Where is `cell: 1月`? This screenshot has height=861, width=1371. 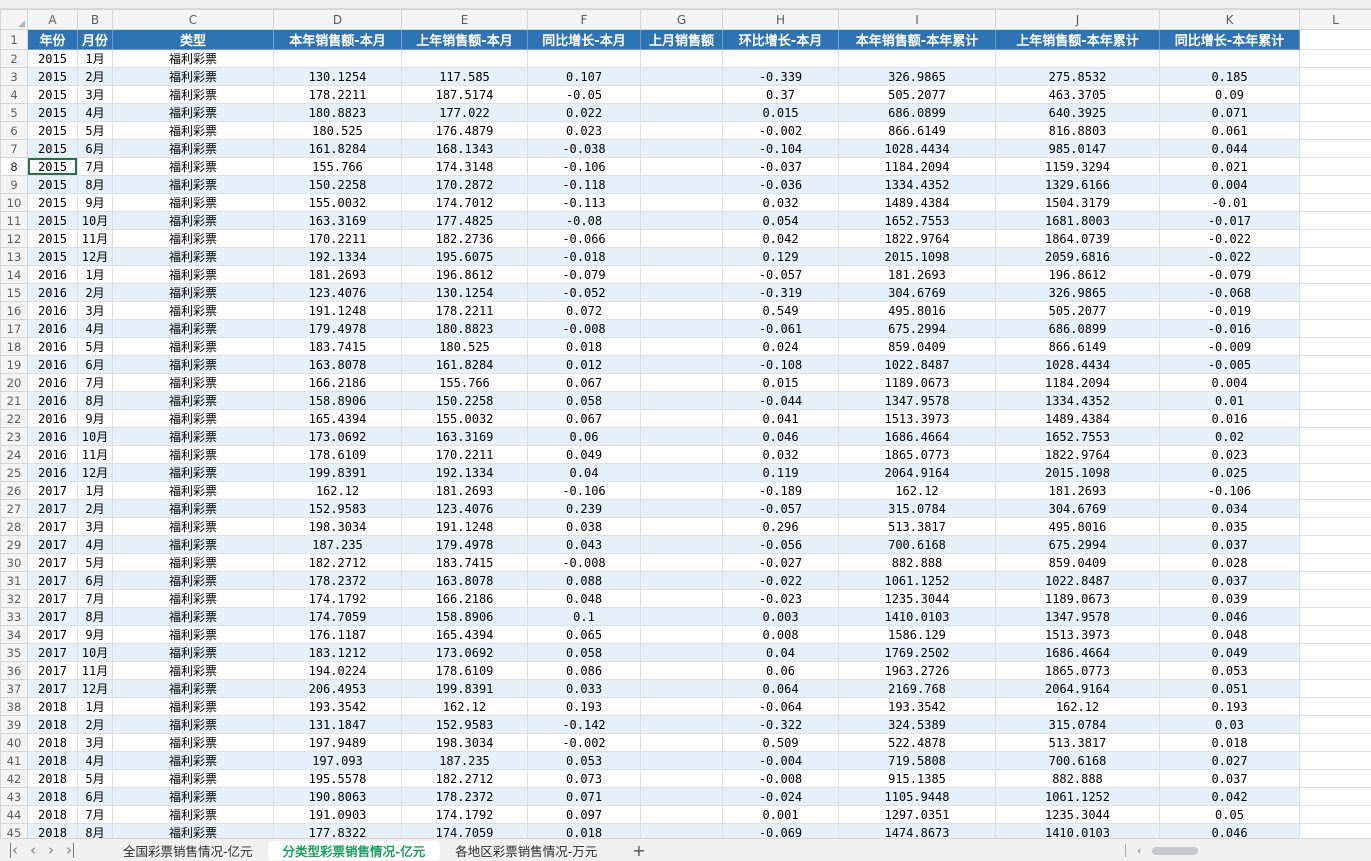
cell: 1月 is located at coordinates (95, 274).